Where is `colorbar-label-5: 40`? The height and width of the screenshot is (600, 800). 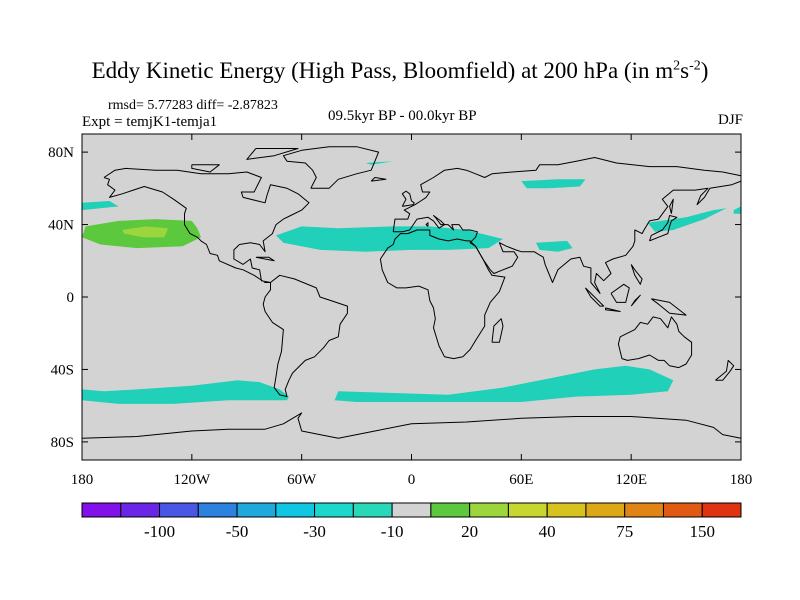
colorbar-label-5: 40 is located at coordinates (547, 531).